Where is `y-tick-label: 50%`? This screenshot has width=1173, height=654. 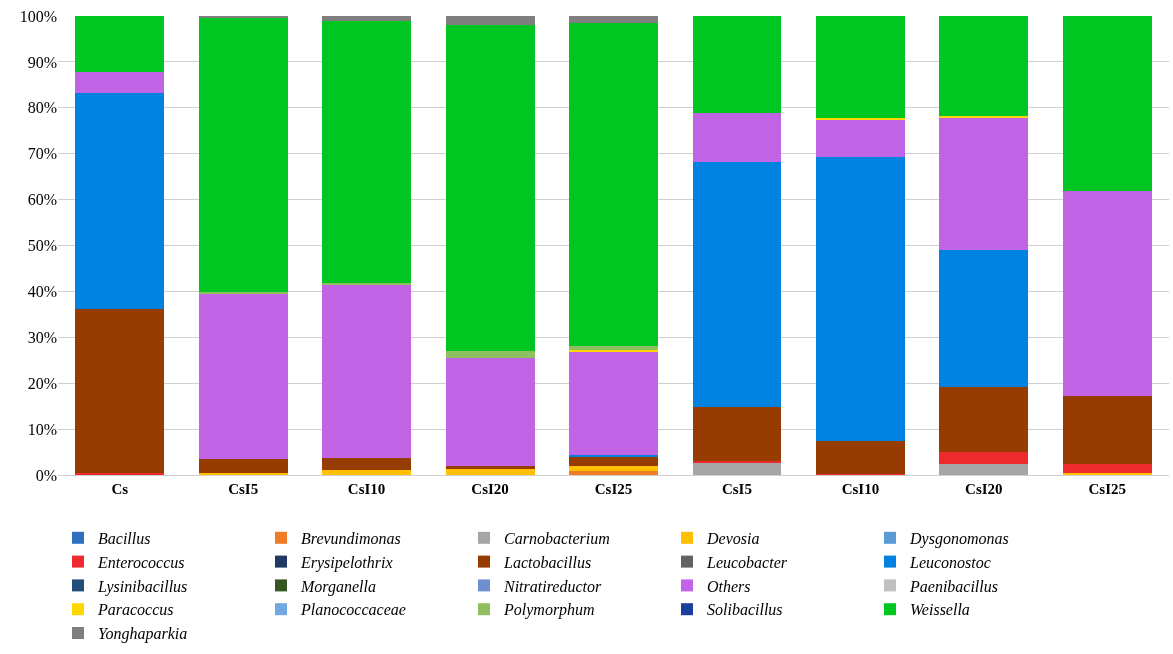 y-tick-label: 50% is located at coordinates (42, 246).